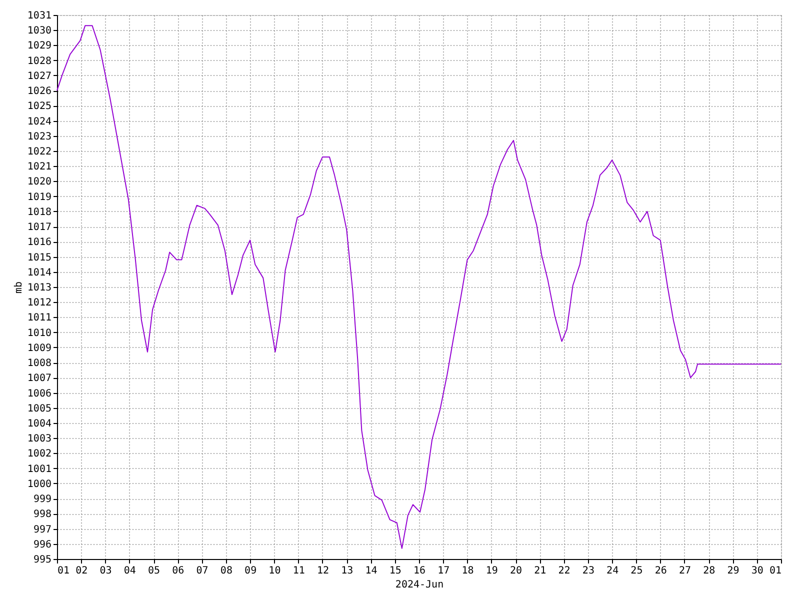 The width and height of the screenshot is (800, 600). I want to click on x-tick-label: 09, so click(250, 571).